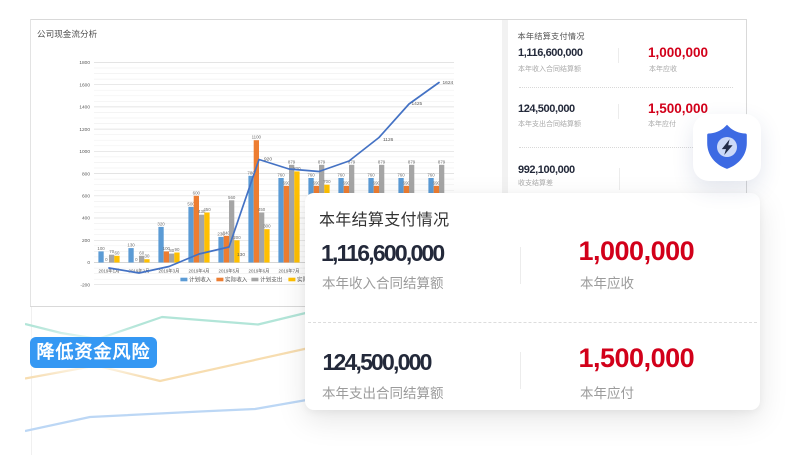  I want to click on svg-text: 70, so click(111, 251).